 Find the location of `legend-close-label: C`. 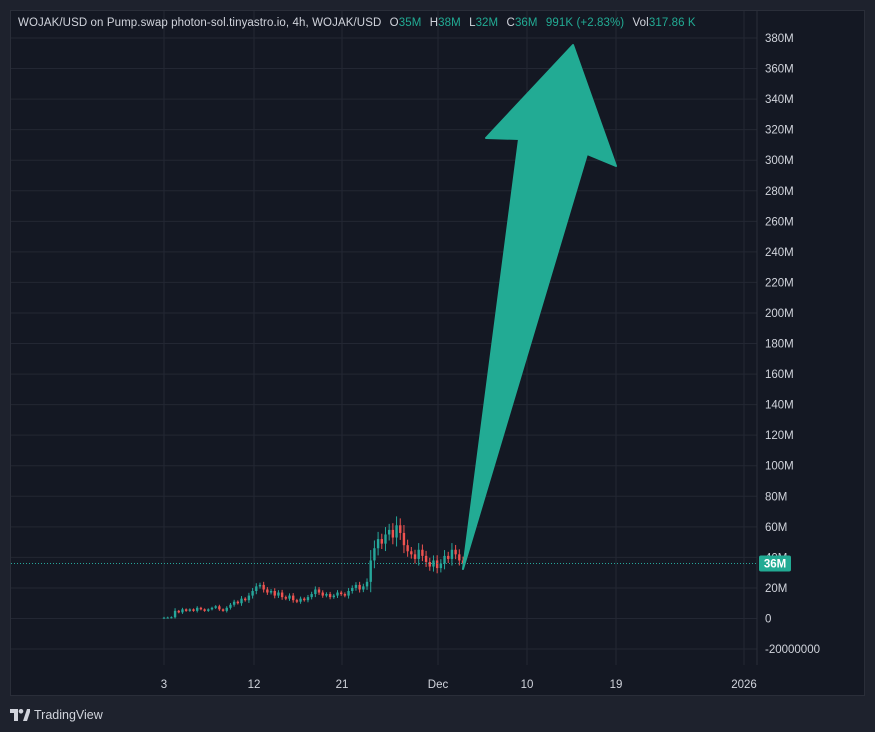

legend-close-label: C is located at coordinates (510, 23).